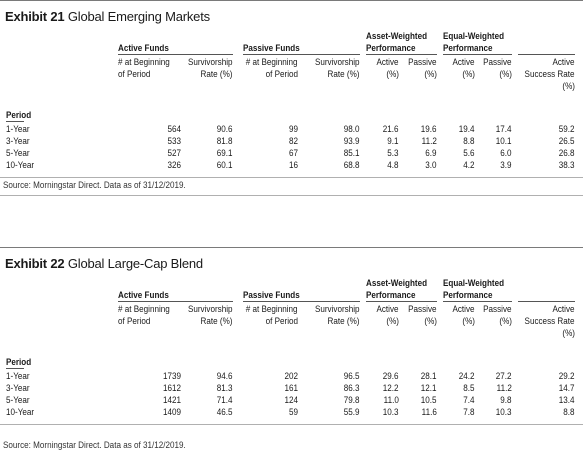 This screenshot has height=458, width=583. What do you see at coordinates (468, 295) in the screenshot?
I see `equal-performance-header: Performance` at bounding box center [468, 295].